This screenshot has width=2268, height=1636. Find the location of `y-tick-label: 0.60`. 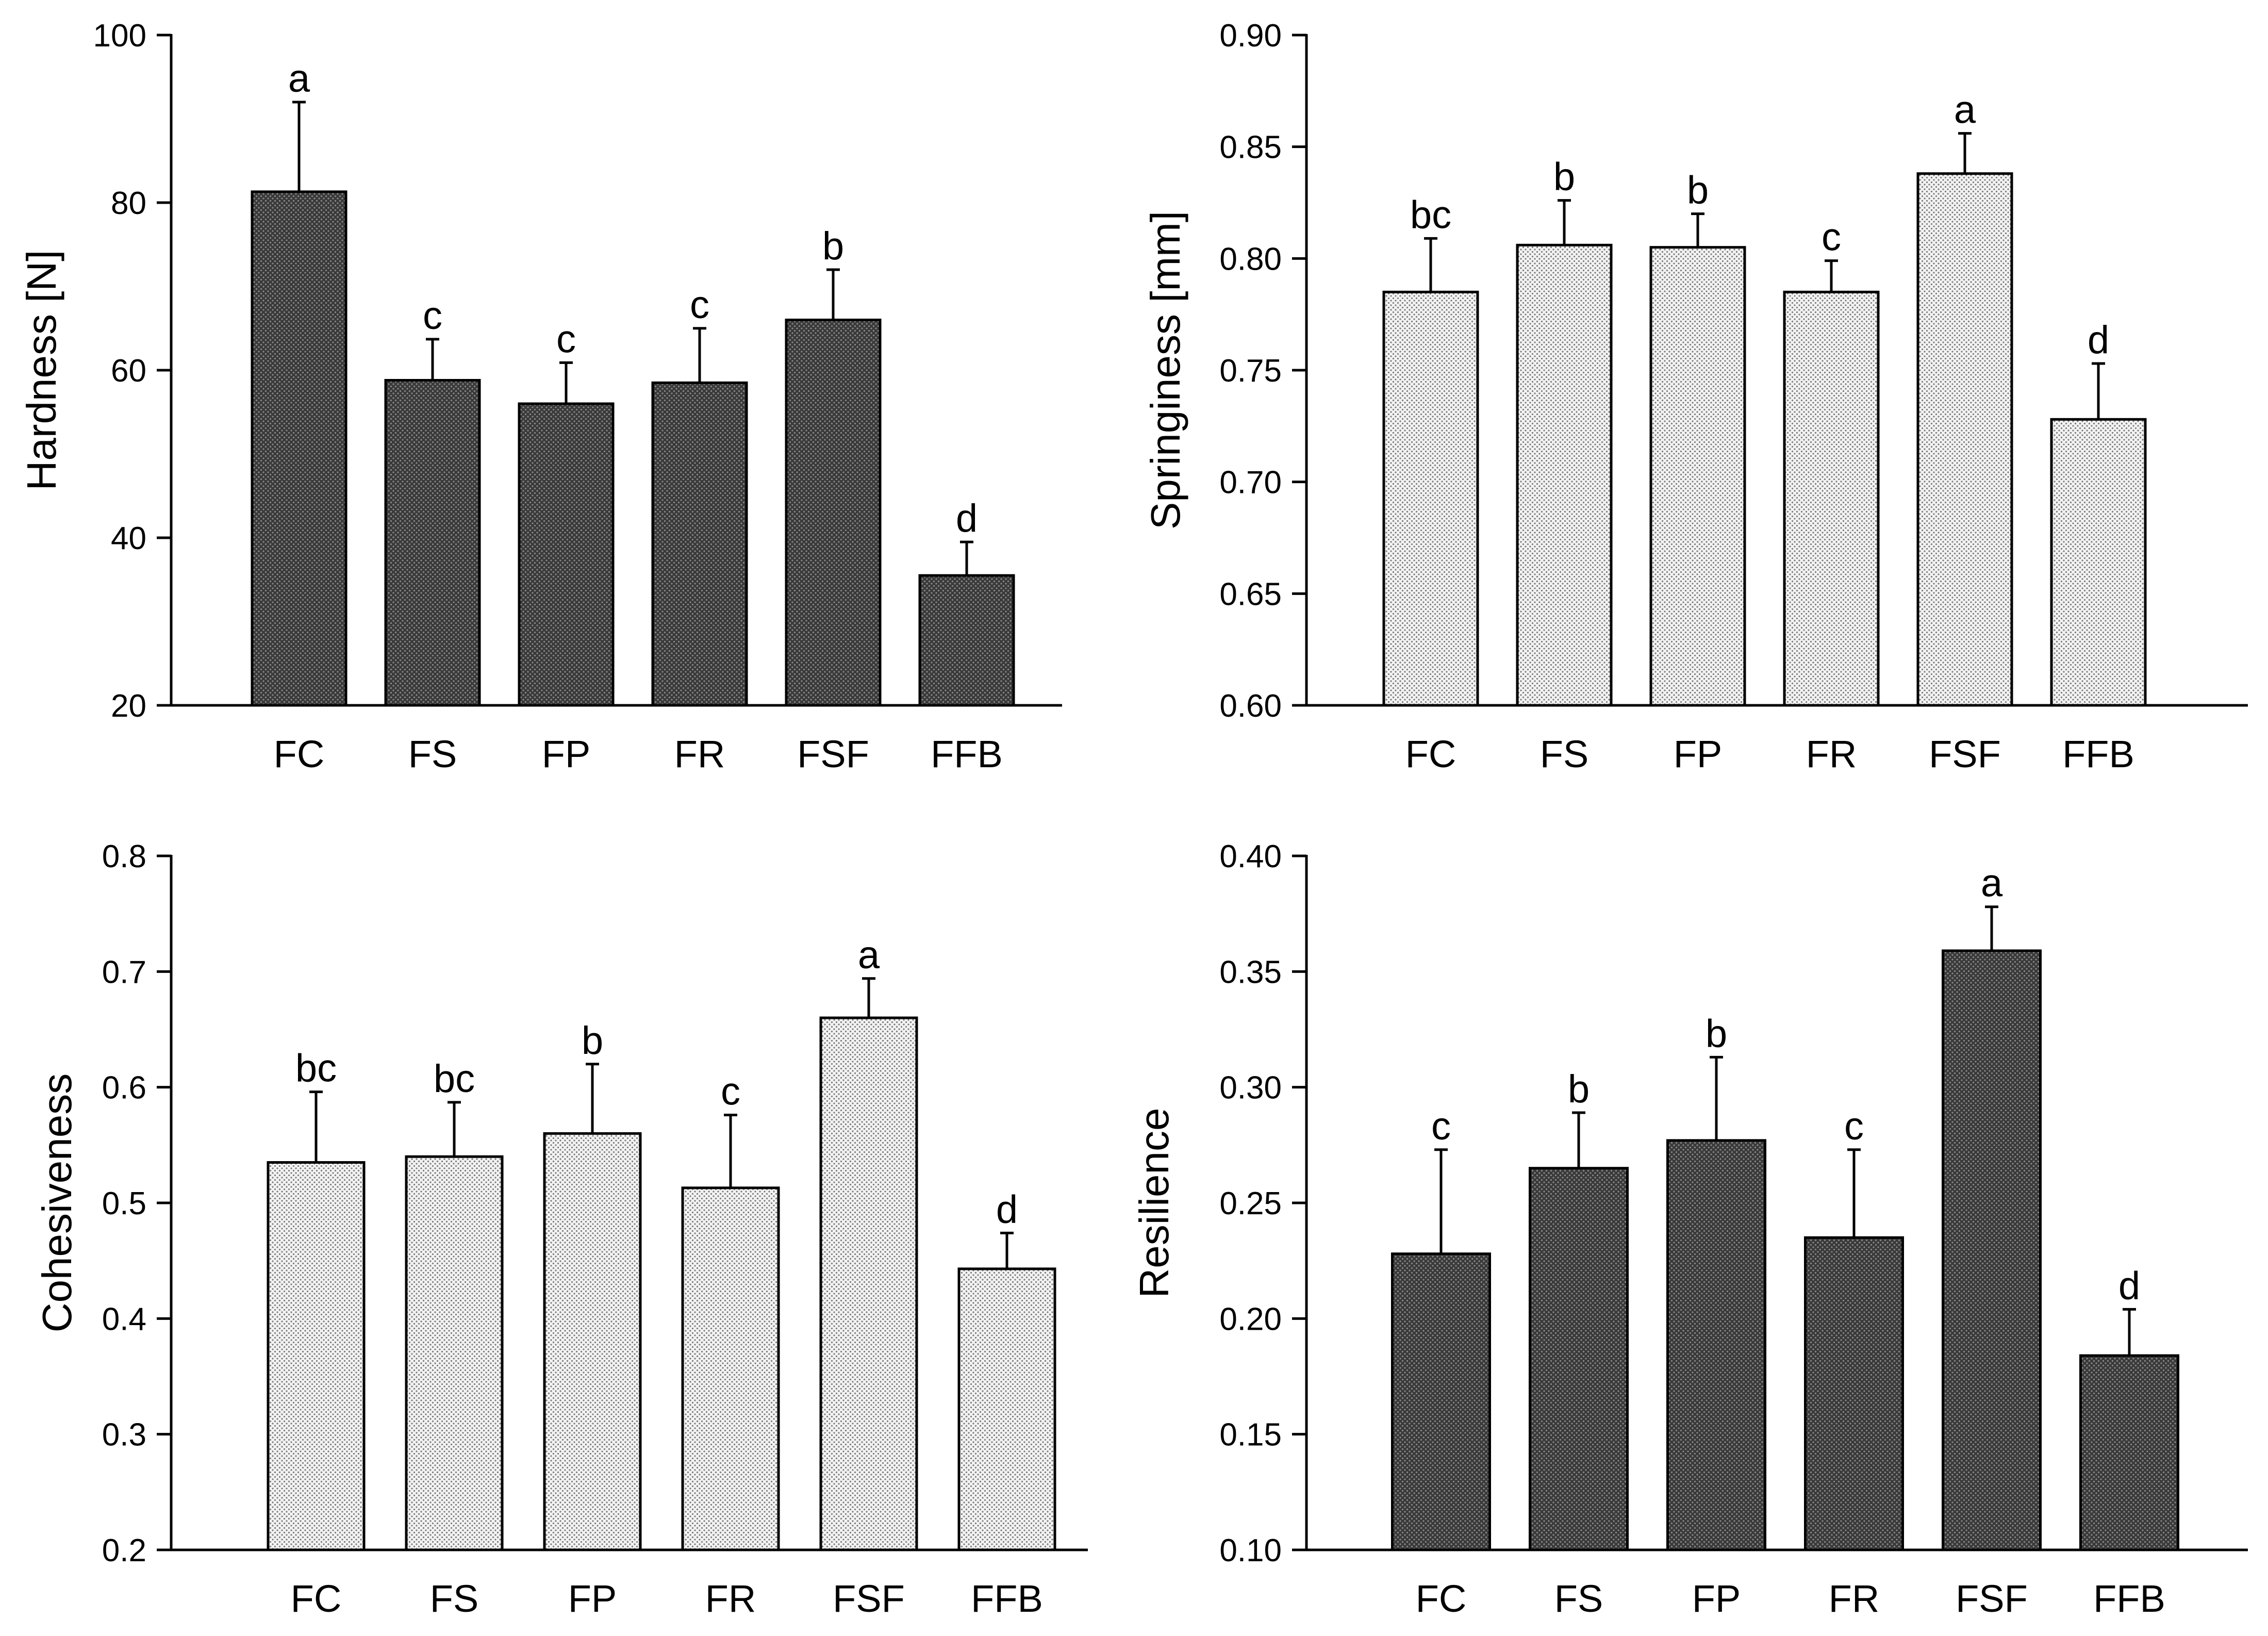

y-tick-label: 0.60 is located at coordinates (1250, 706).